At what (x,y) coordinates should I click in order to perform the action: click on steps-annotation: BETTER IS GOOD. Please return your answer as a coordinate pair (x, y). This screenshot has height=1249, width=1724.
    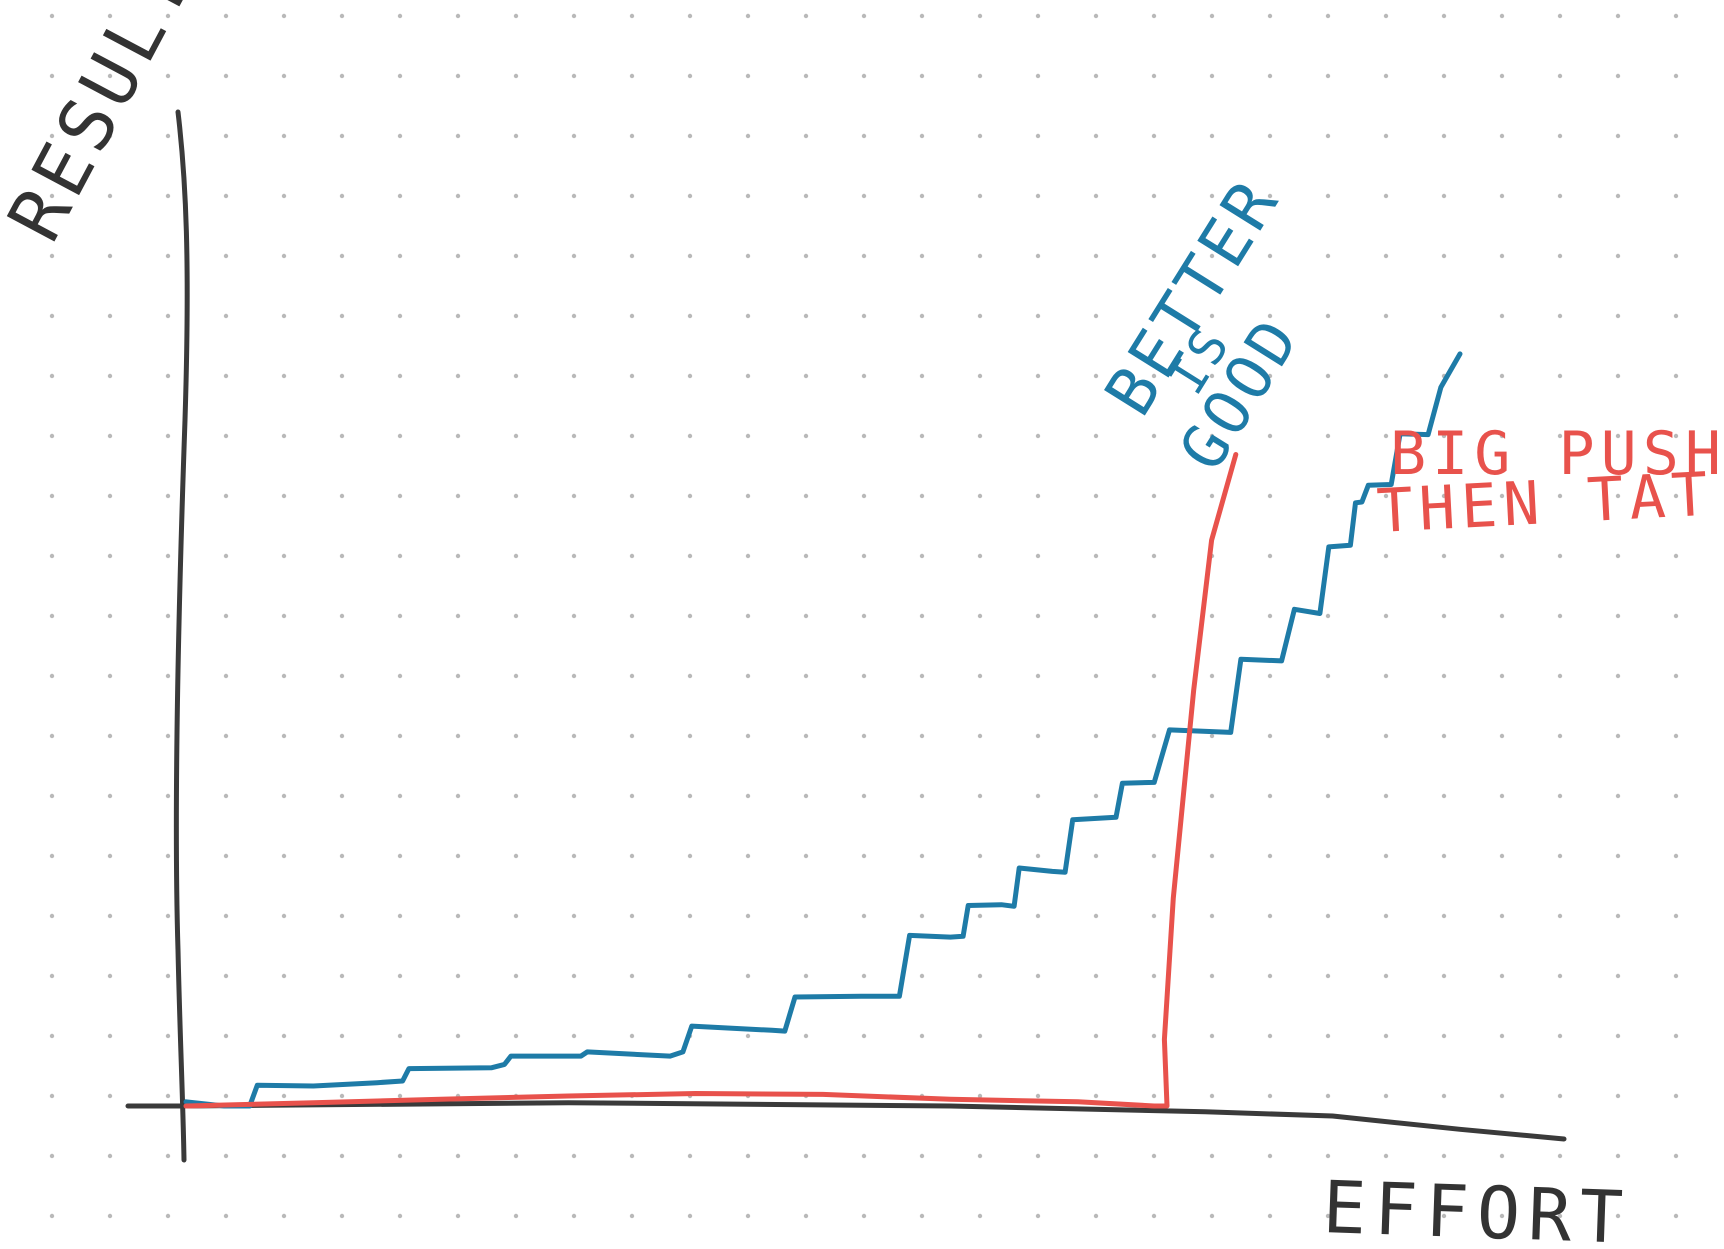
    Looking at the image, I should click on (1202, 324).